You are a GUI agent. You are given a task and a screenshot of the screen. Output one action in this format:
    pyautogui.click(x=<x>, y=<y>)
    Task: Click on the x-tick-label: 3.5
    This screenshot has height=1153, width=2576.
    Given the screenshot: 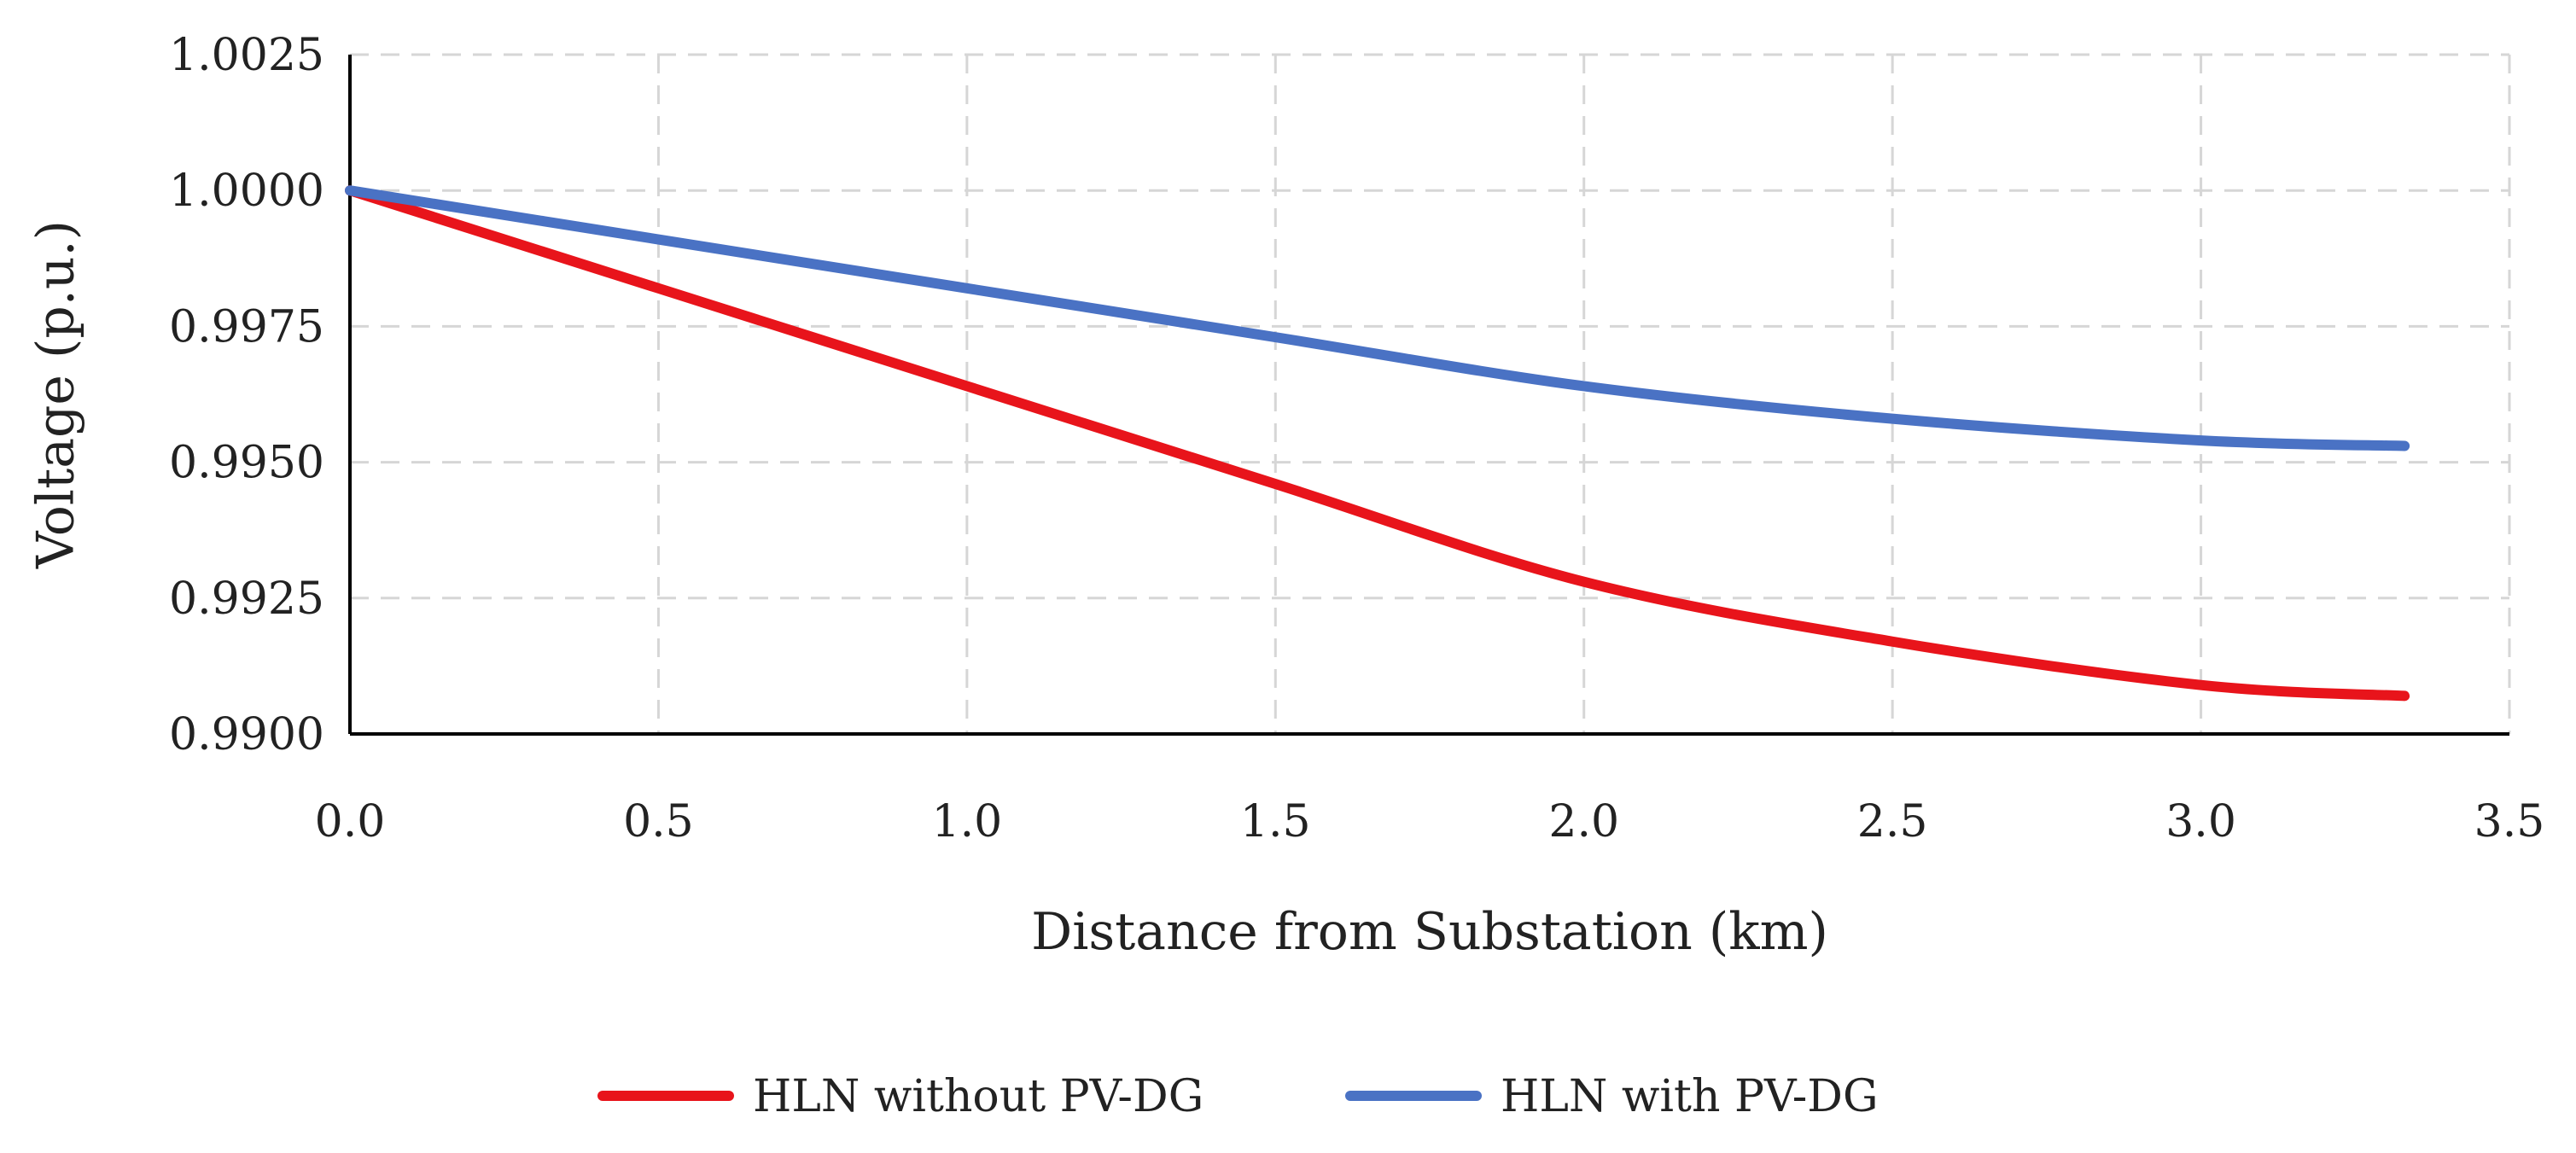 What is the action you would take?
    pyautogui.click(x=2509, y=821)
    